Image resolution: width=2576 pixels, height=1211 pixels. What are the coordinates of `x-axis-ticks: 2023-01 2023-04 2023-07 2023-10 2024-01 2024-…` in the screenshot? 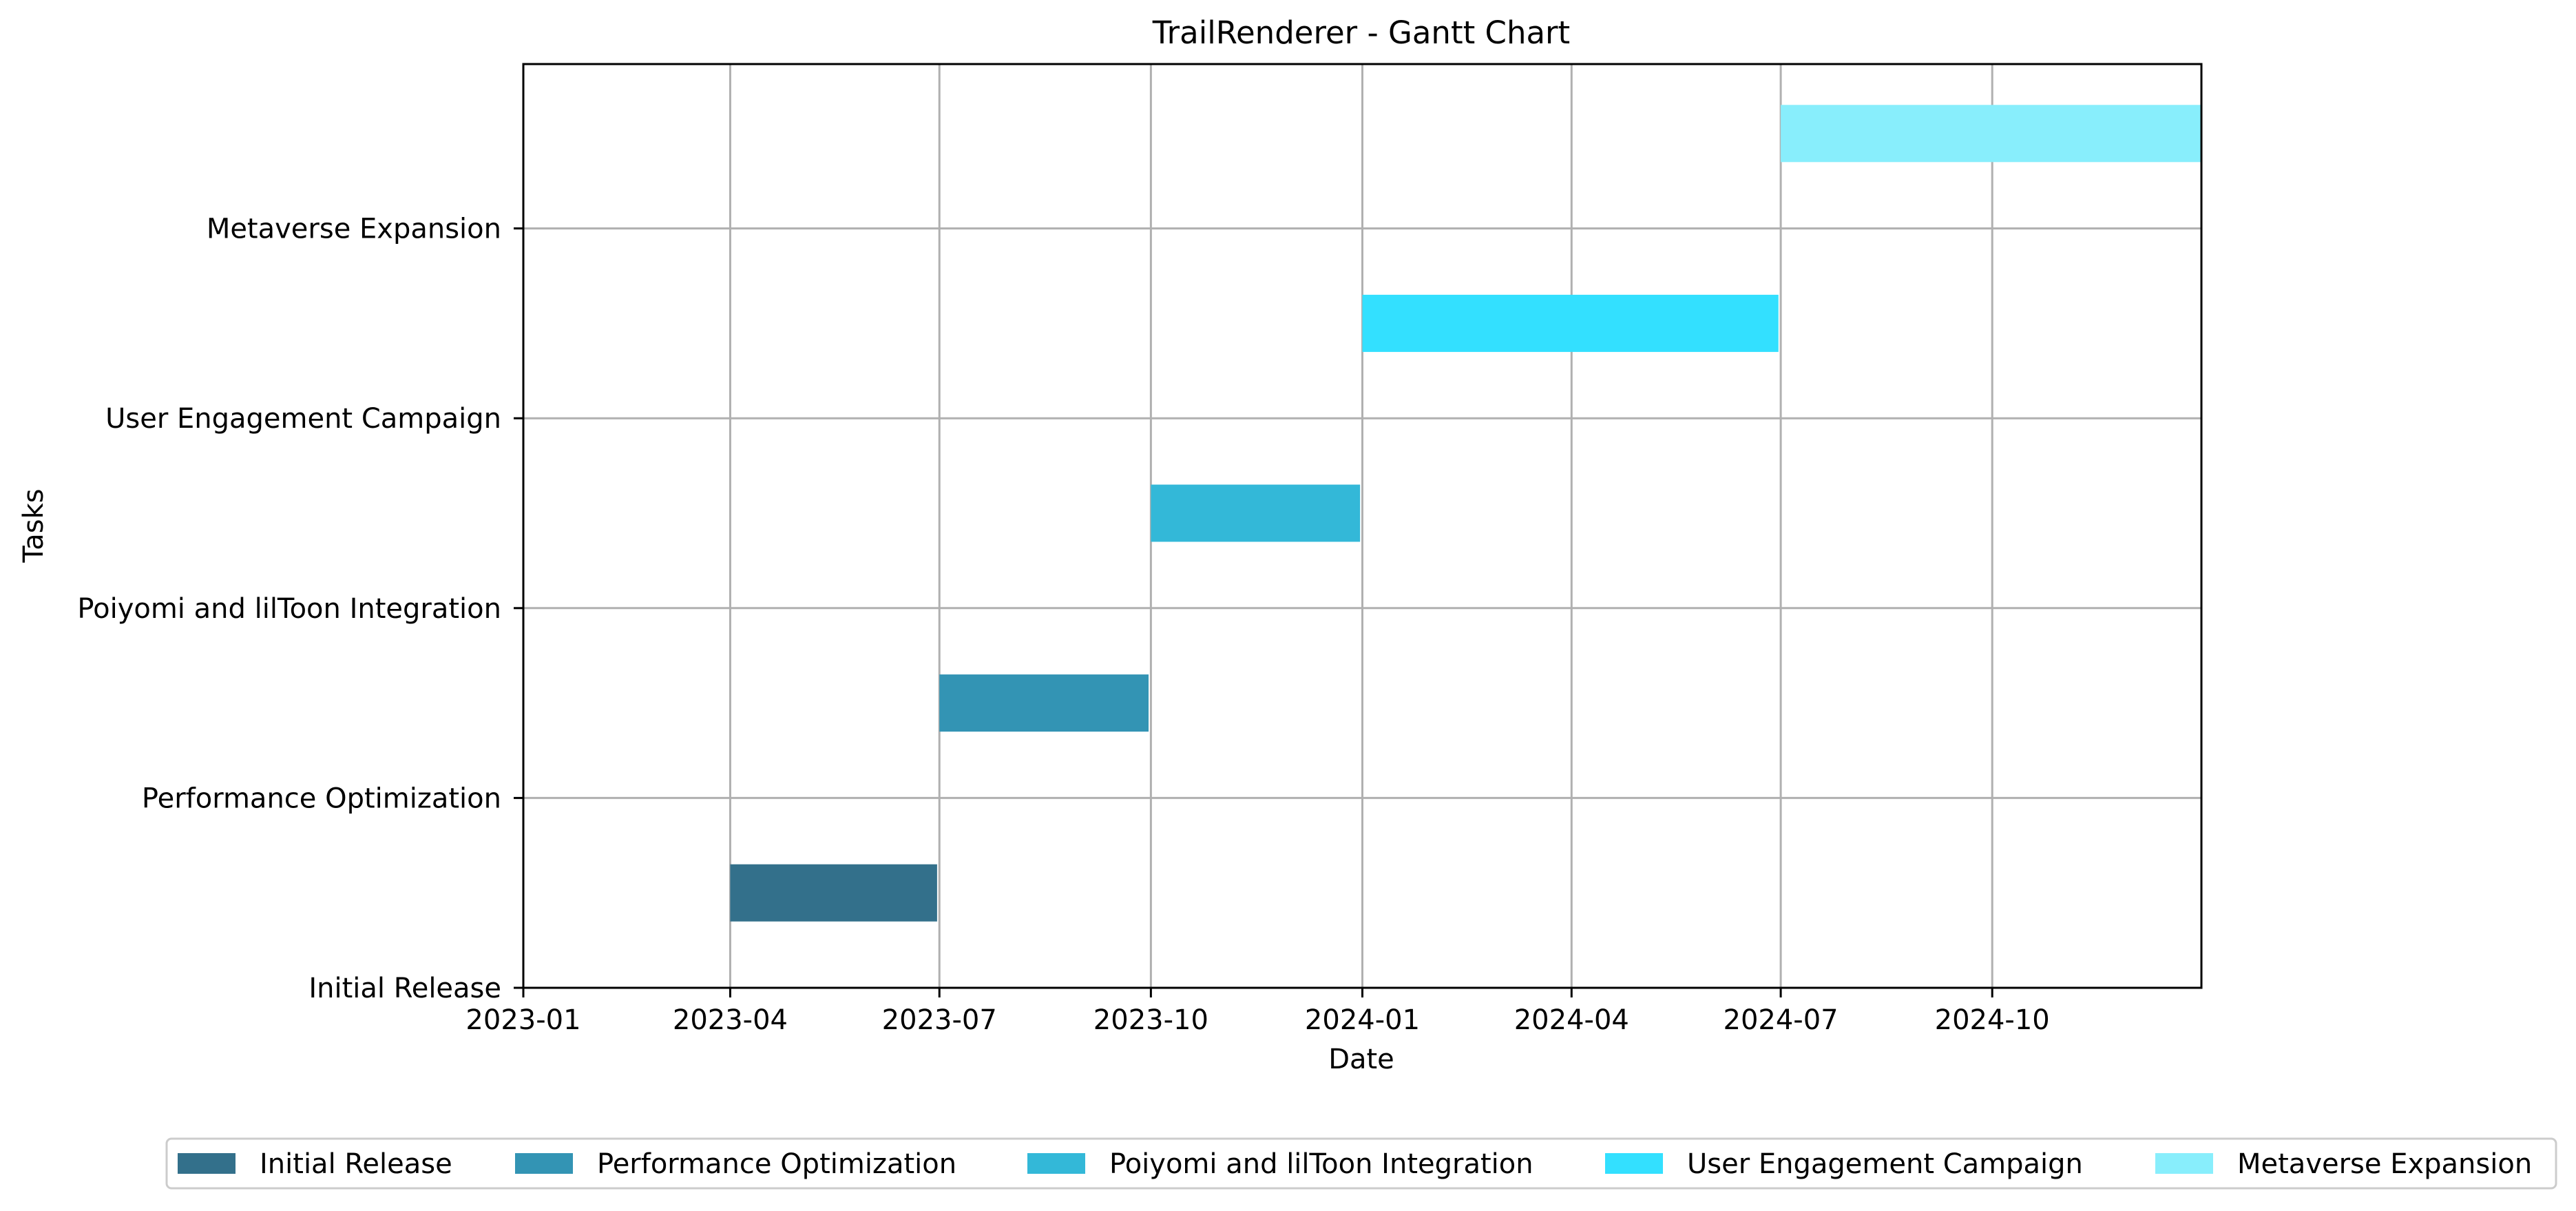 It's located at (1257, 1012).